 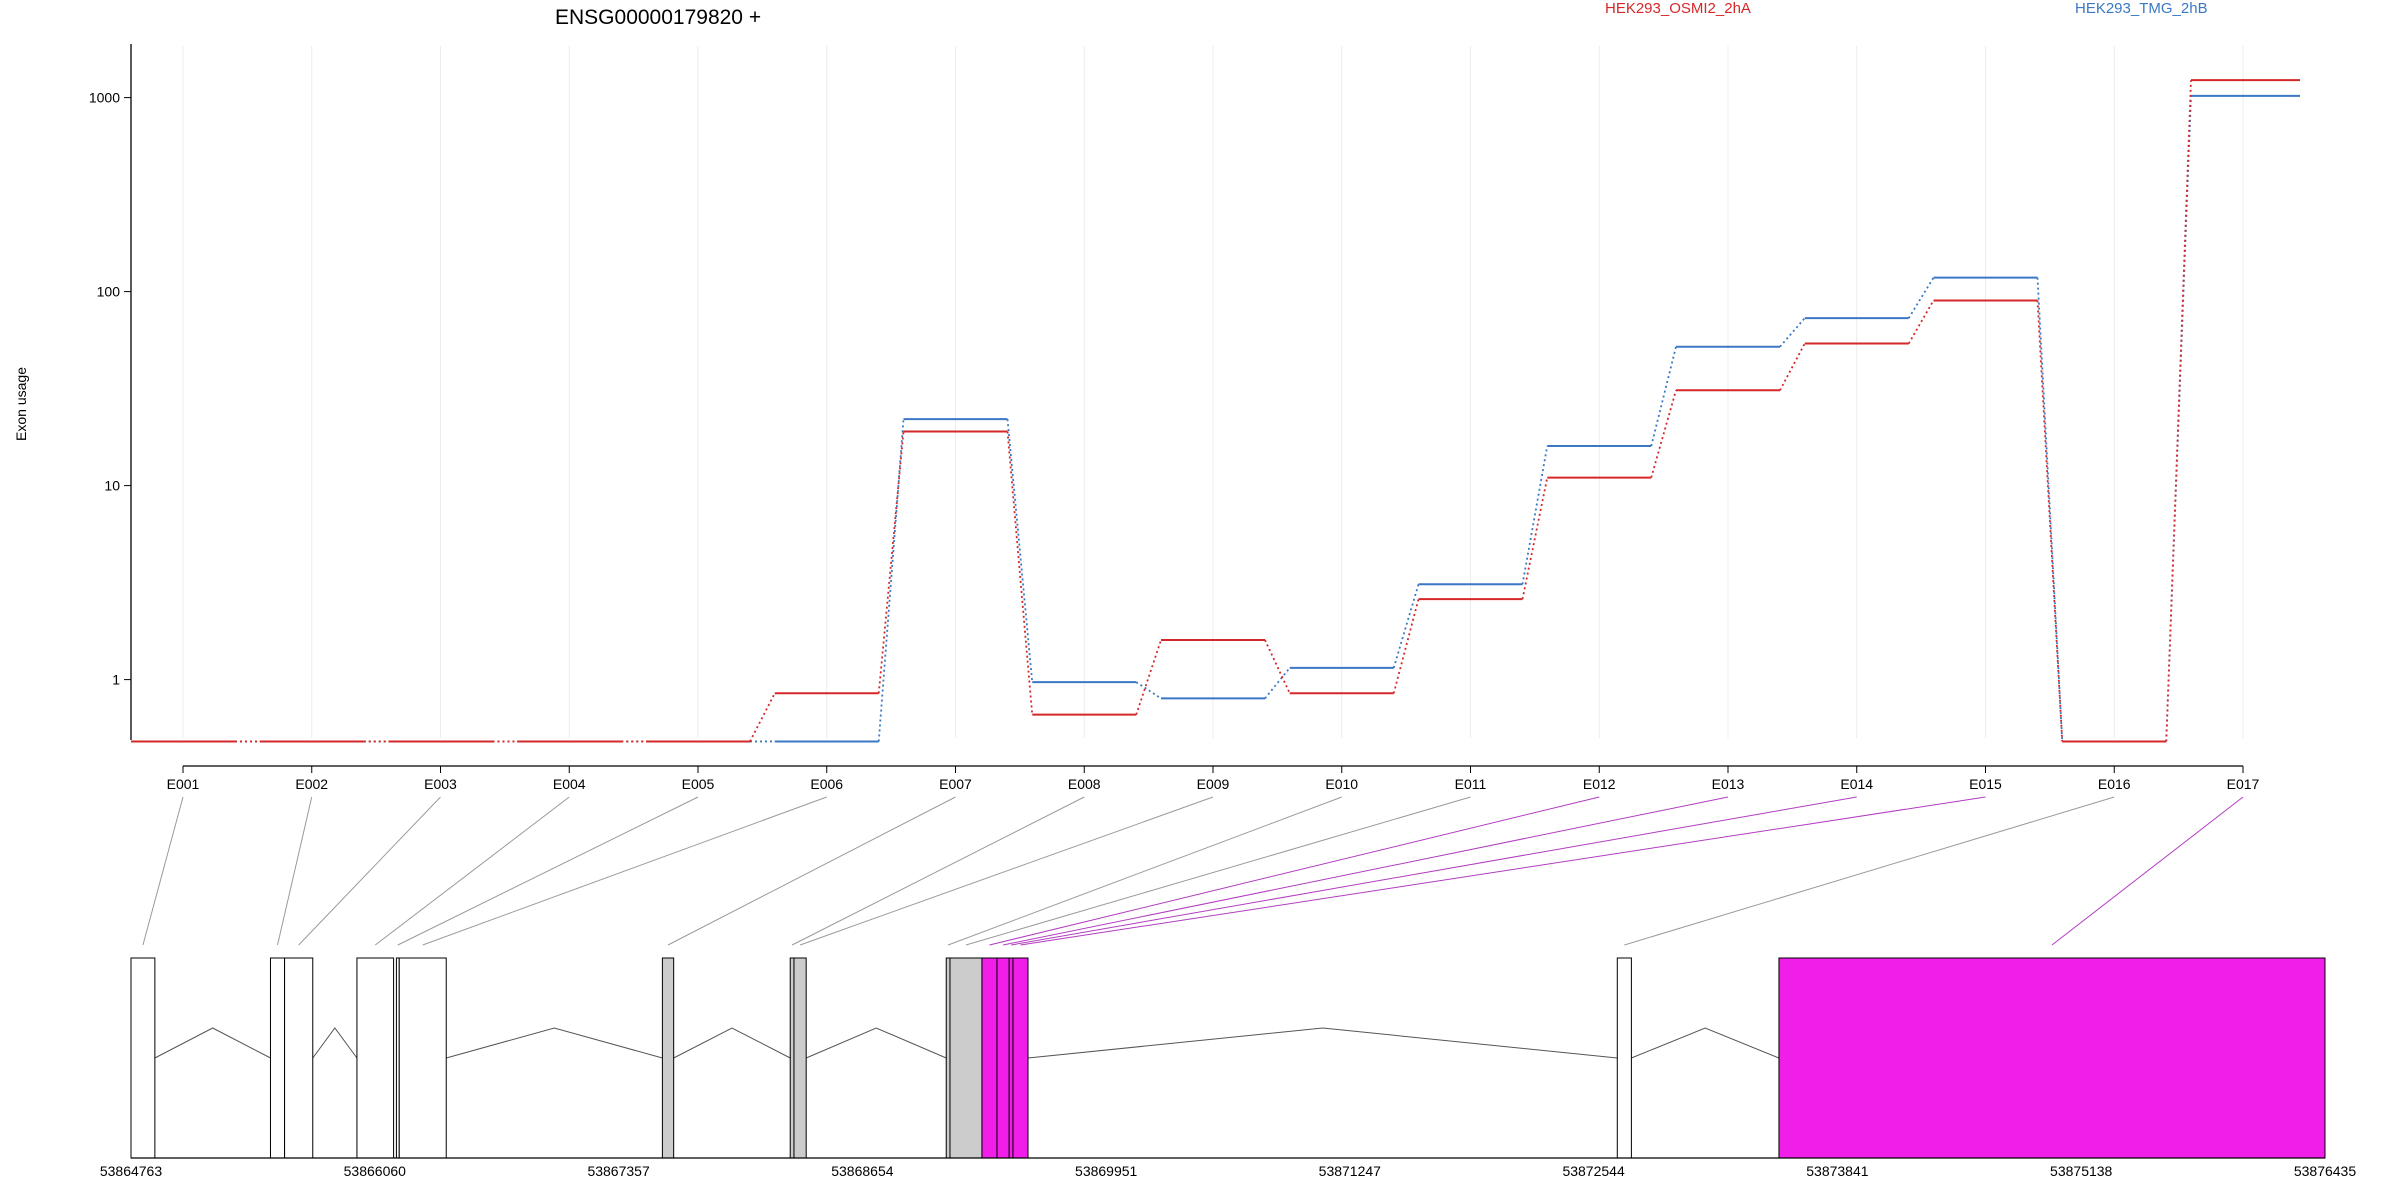 What do you see at coordinates (2052, 1058) in the screenshot?
I see `exon-E017` at bounding box center [2052, 1058].